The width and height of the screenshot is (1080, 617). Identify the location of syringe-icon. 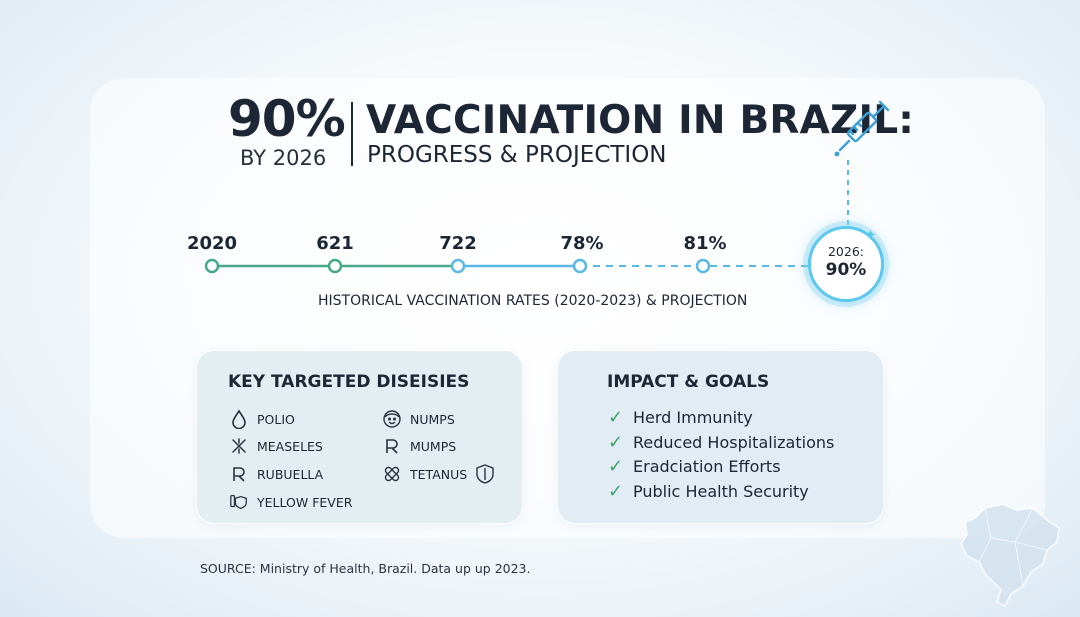
(862, 128).